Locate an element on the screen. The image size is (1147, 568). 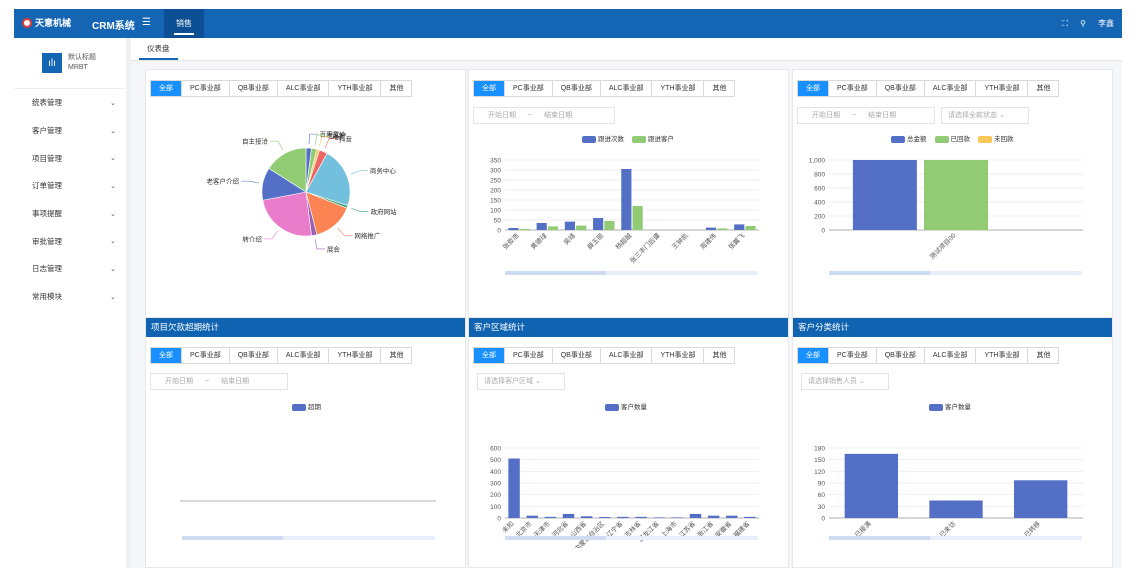
sidebar-item: 统表管理 ⌄ is located at coordinates (70, 103).